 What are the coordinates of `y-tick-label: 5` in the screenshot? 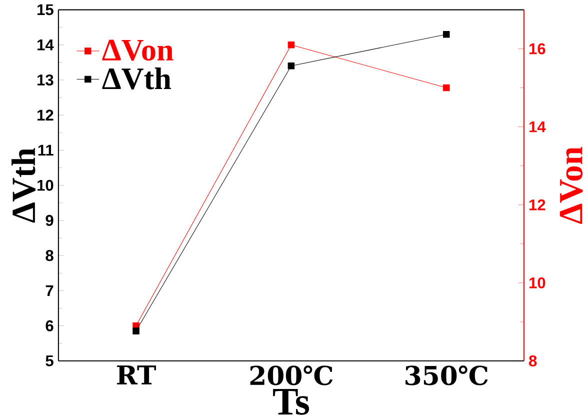 It's located at (50, 360).